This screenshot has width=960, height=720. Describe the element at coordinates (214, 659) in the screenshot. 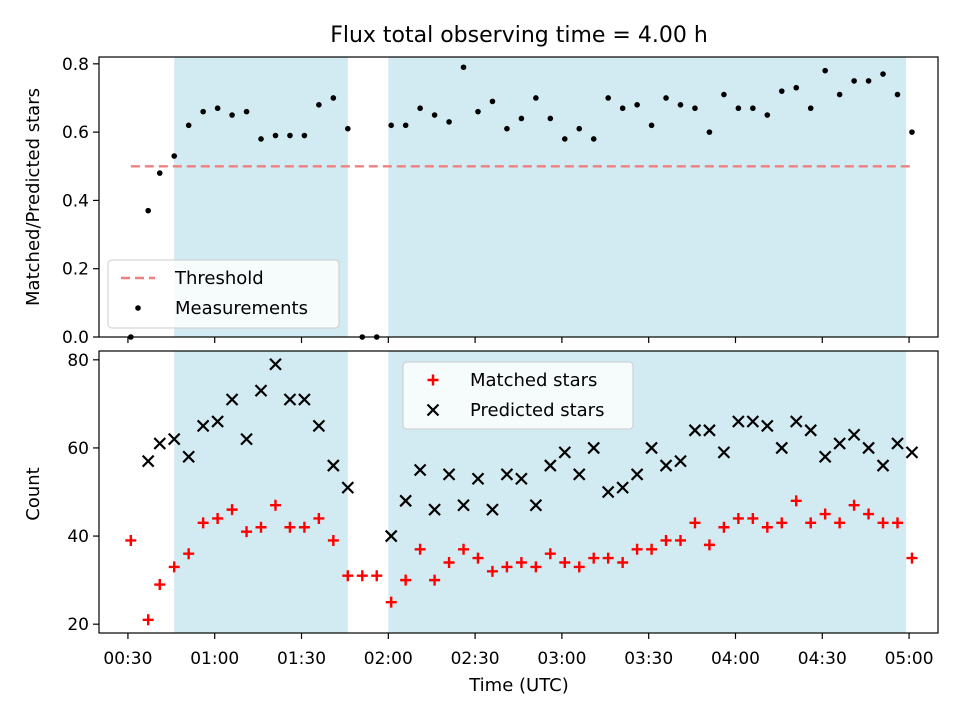

I see `x-tick-label: 01:00` at that location.